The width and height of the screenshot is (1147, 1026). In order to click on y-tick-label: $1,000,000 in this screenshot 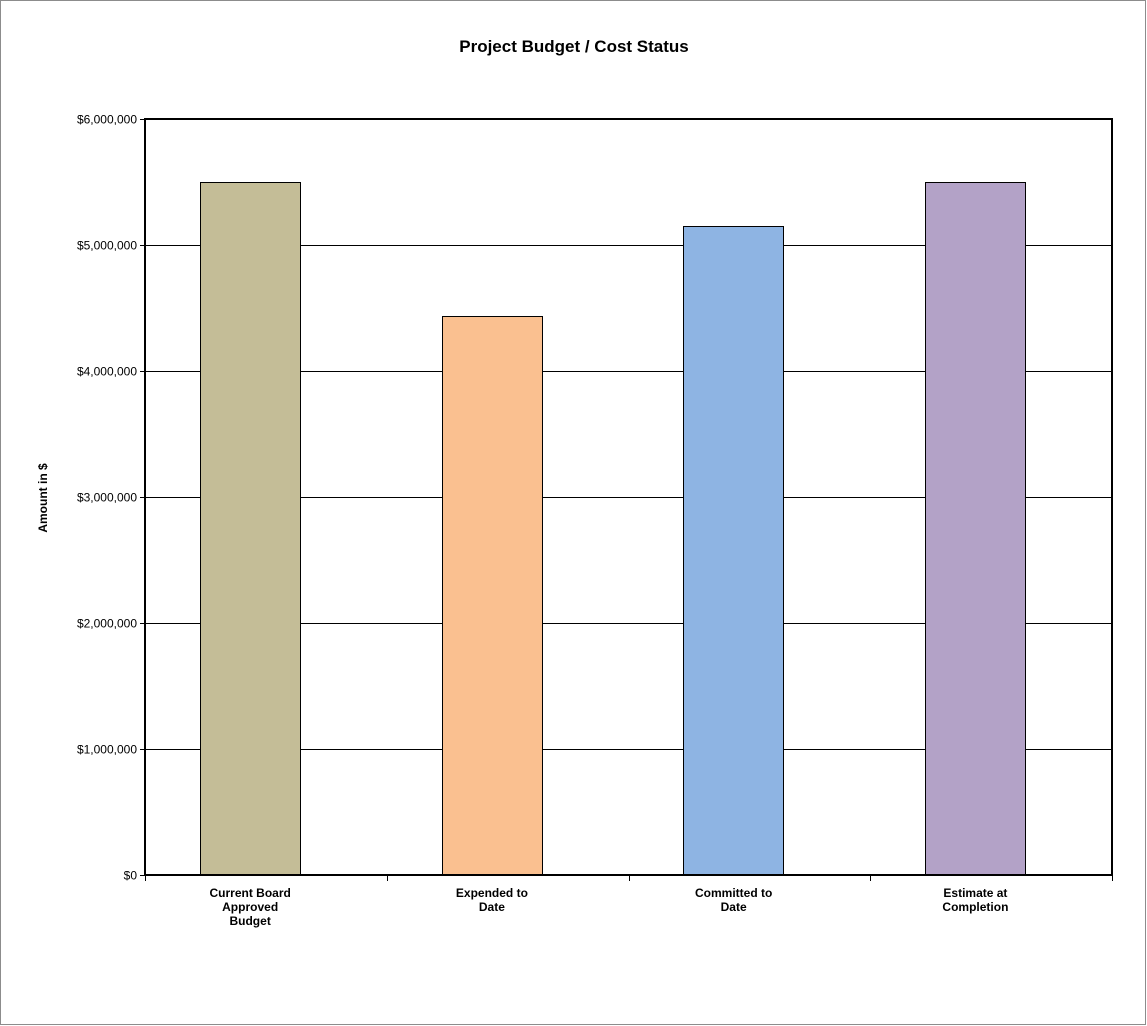, I will do `click(107, 750)`.